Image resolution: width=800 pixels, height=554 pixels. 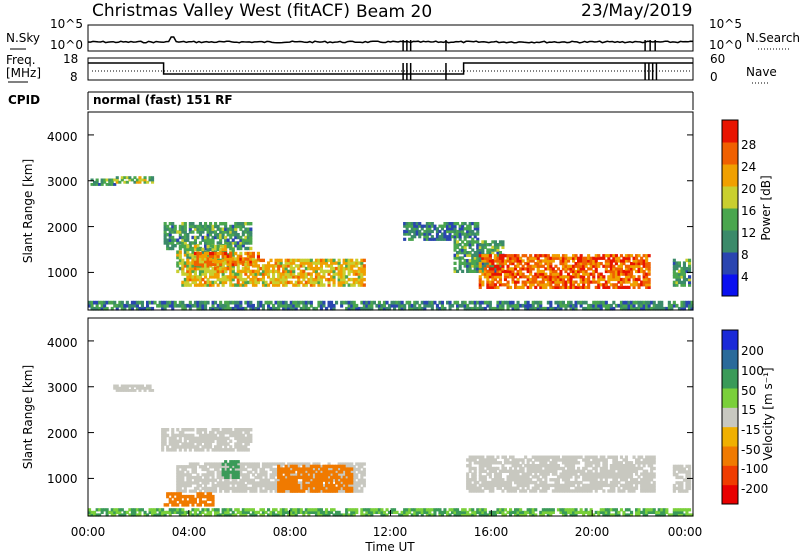 What do you see at coordinates (626, 261) in the screenshot?
I see `power-cell-1996` at bounding box center [626, 261].